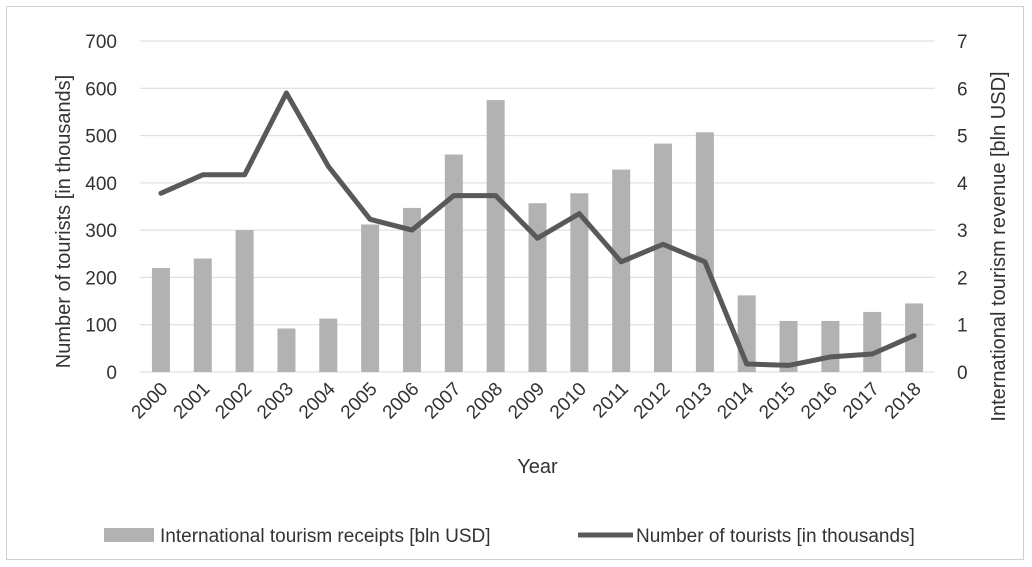 The height and width of the screenshot is (567, 1032). Describe the element at coordinates (359, 401) in the screenshot. I see `x-tick-label: 2005` at that location.